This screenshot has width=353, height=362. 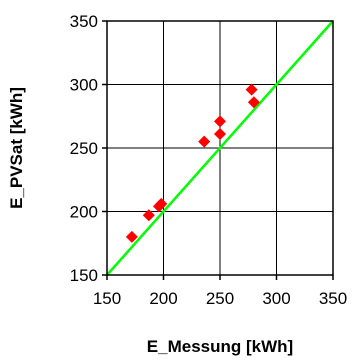 I want to click on y-tick-label: 200, so click(x=84, y=212).